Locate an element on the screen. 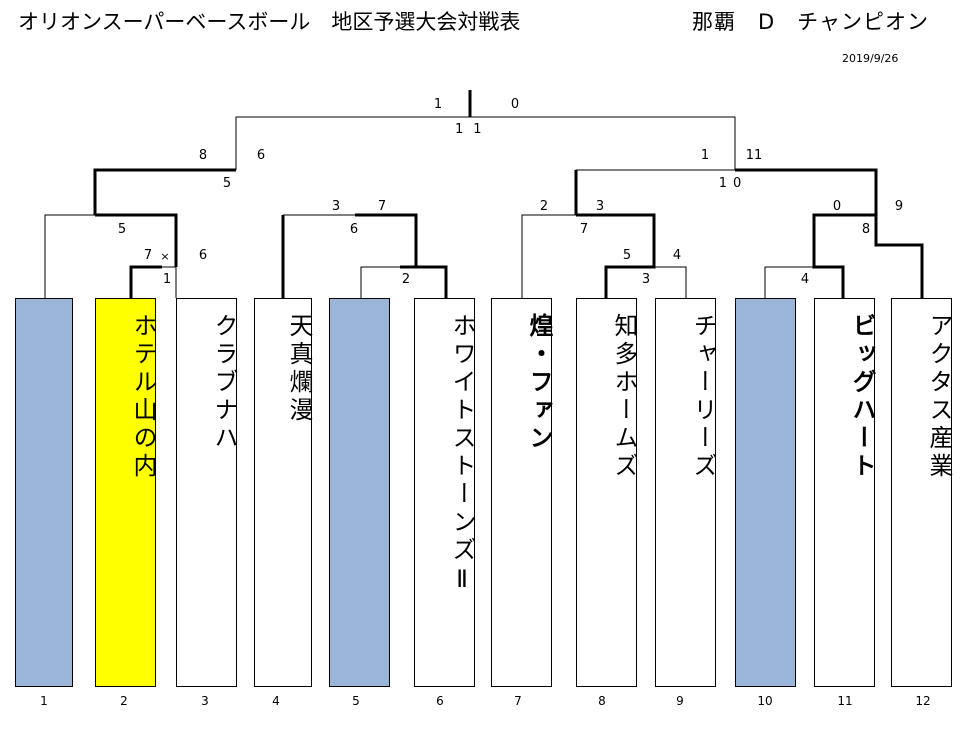 Image resolution: width=974 pixels, height=731 pixels. game-number: 10 is located at coordinates (733, 183).